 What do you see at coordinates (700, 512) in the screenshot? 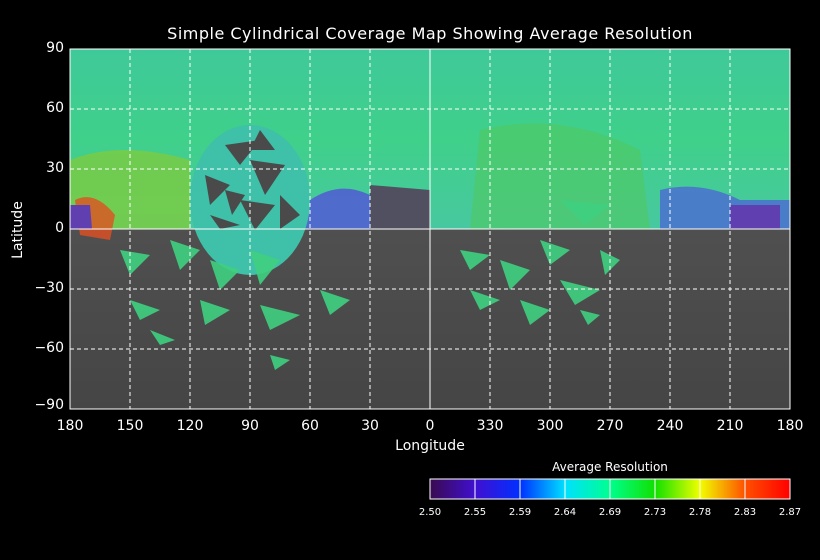
I see `colorbar-tick: 2.78` at bounding box center [700, 512].